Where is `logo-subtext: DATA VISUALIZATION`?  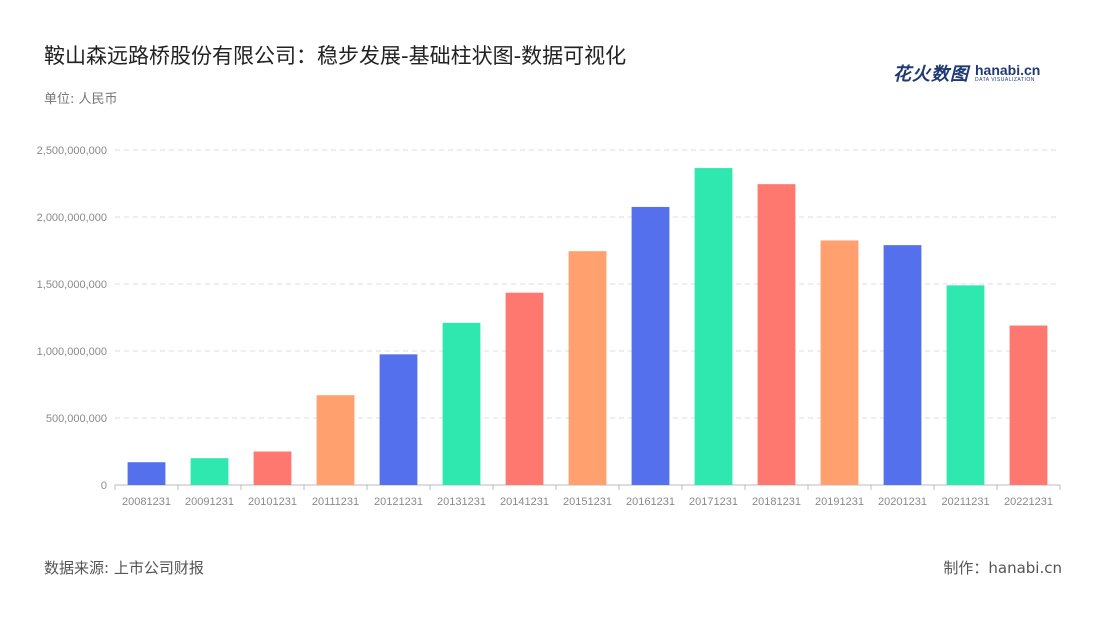 logo-subtext: DATA VISUALIZATION is located at coordinates (1005, 80).